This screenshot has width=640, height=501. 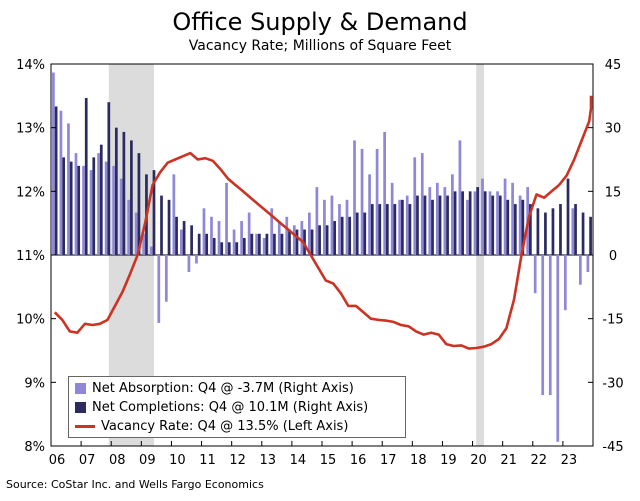 What do you see at coordinates (34, 447) in the screenshot?
I see `left-axis-label: 8%` at bounding box center [34, 447].